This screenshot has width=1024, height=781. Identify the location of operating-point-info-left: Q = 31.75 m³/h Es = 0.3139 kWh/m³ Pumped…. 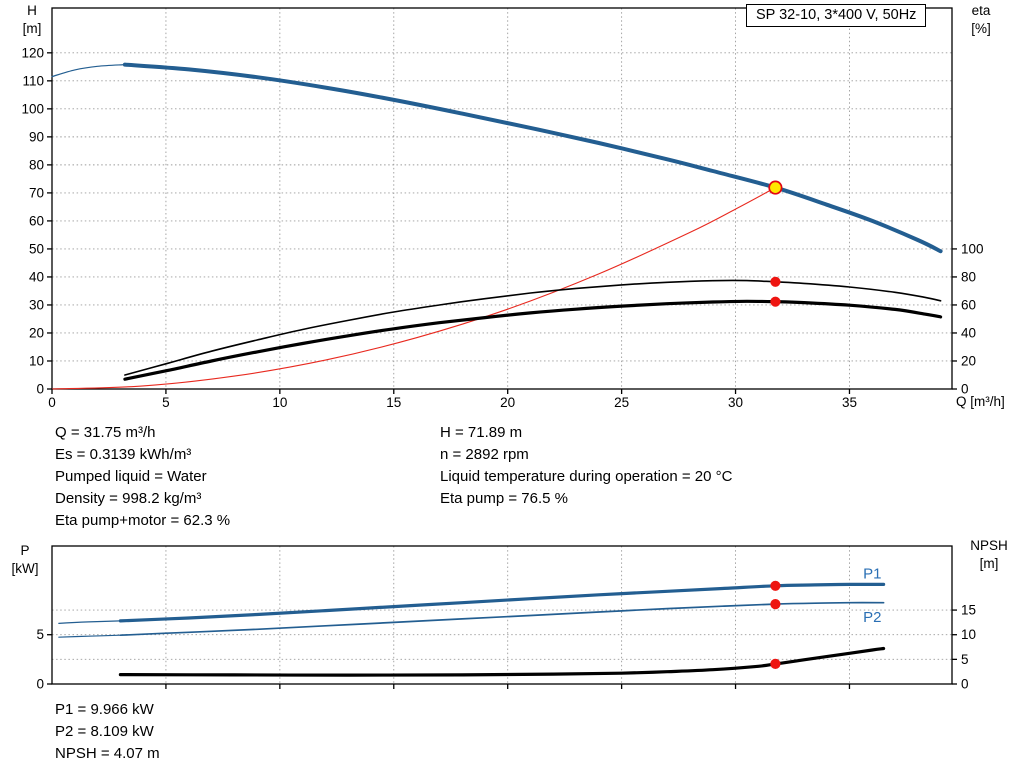
(142, 477).